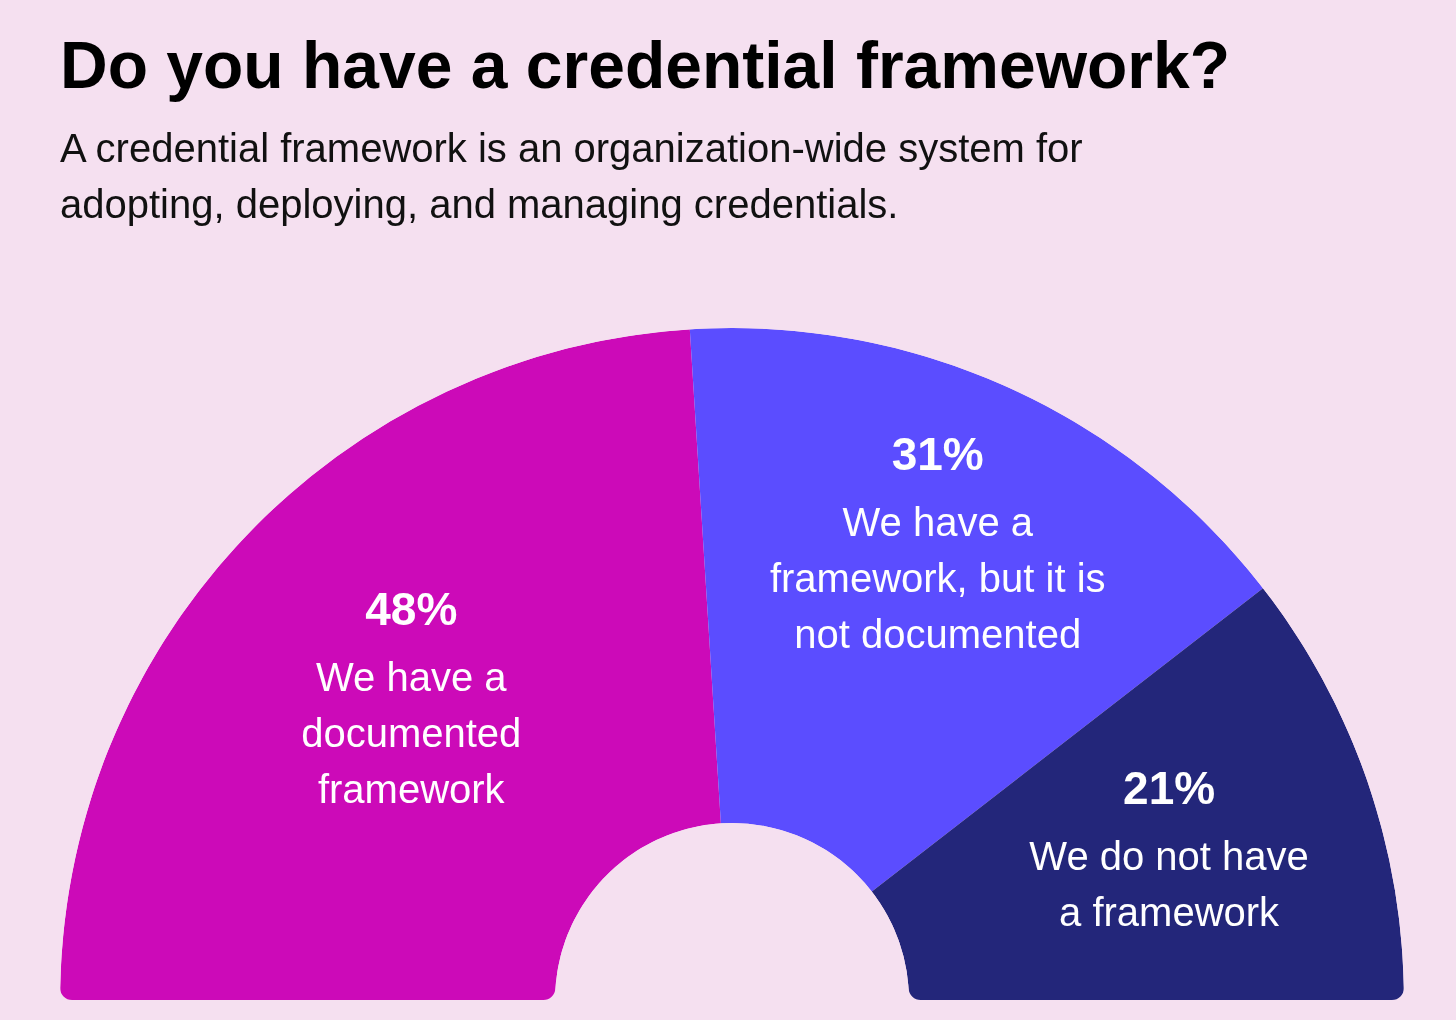 The image size is (1456, 1020). I want to click on chart-title: Do you have a credential framework?, so click(645, 65).